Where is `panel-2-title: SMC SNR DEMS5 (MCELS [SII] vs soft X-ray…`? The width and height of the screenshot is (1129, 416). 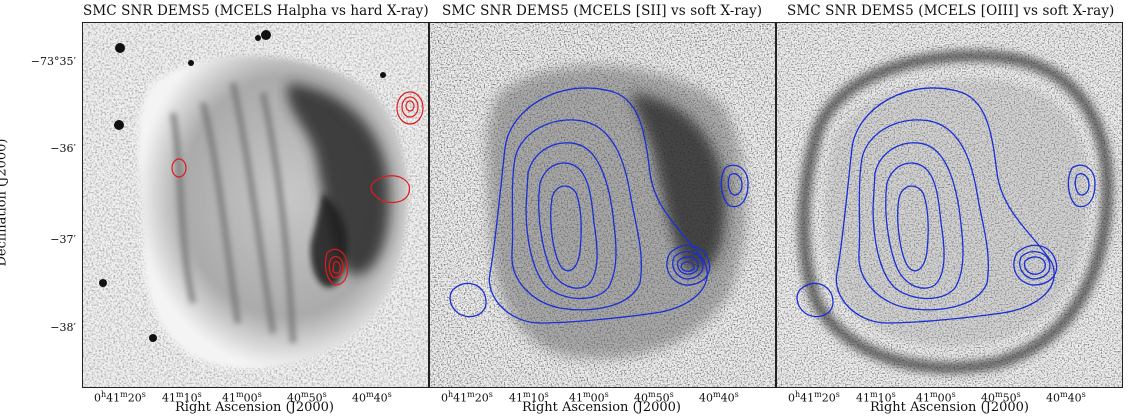 panel-2-title: SMC SNR DEMS5 (MCELS [SII] vs soft X-ray… is located at coordinates (602, 11).